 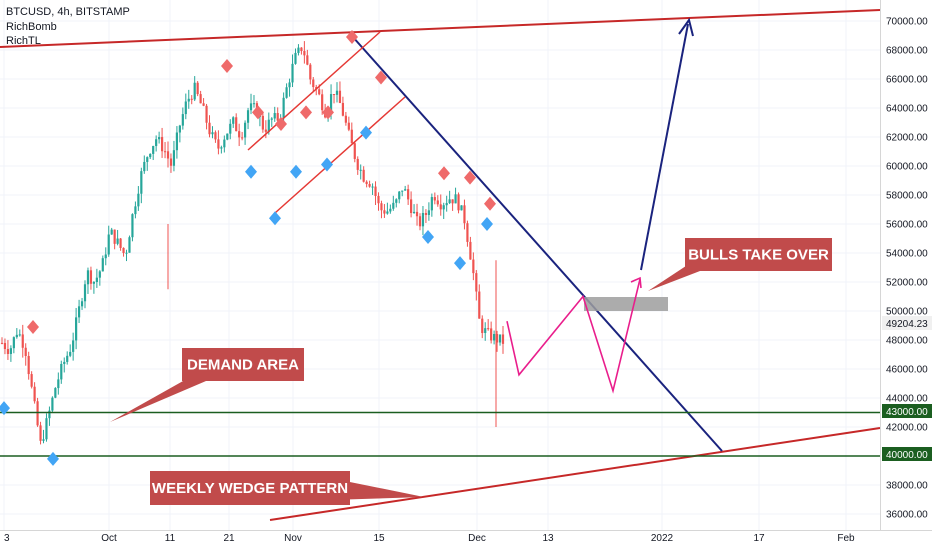 What do you see at coordinates (340, 155) in the screenshot?
I see `channel-lower-line` at bounding box center [340, 155].